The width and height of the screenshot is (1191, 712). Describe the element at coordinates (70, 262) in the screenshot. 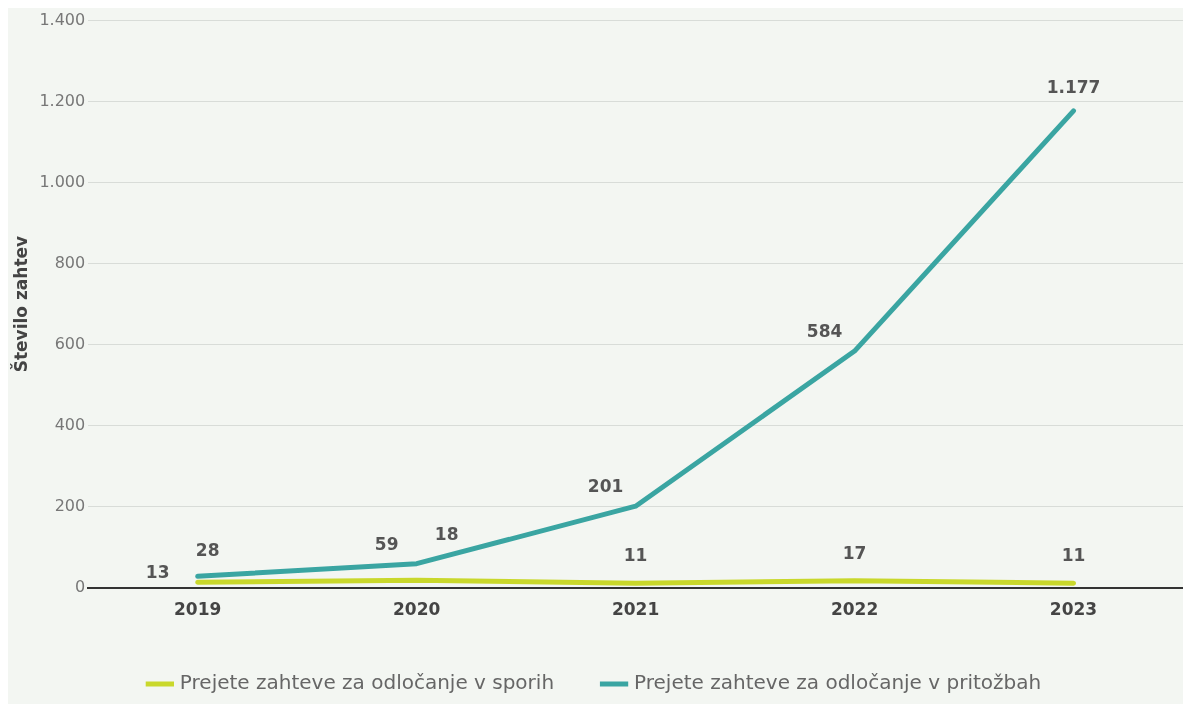

I see `y-tick-label: 800` at that location.